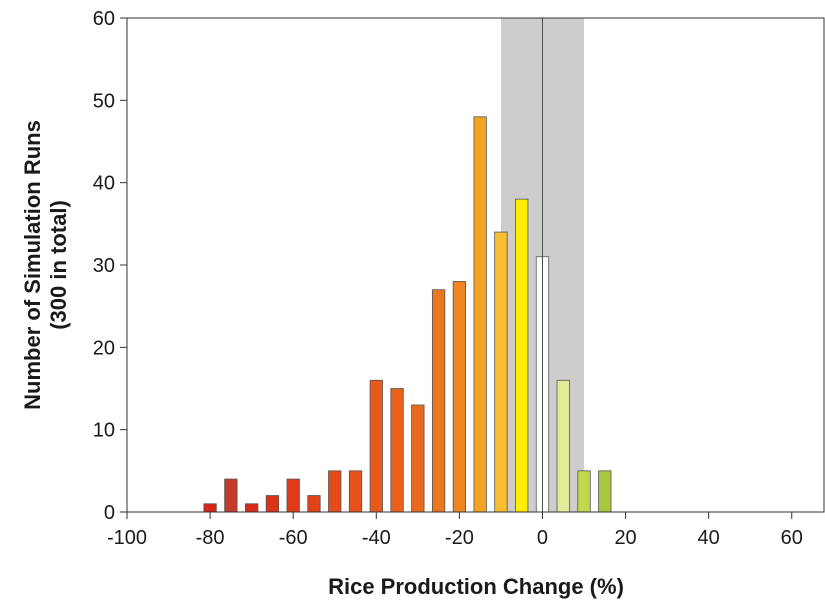 This screenshot has width=825, height=606. Describe the element at coordinates (210, 538) in the screenshot. I see `x-tick-label: -80` at that location.